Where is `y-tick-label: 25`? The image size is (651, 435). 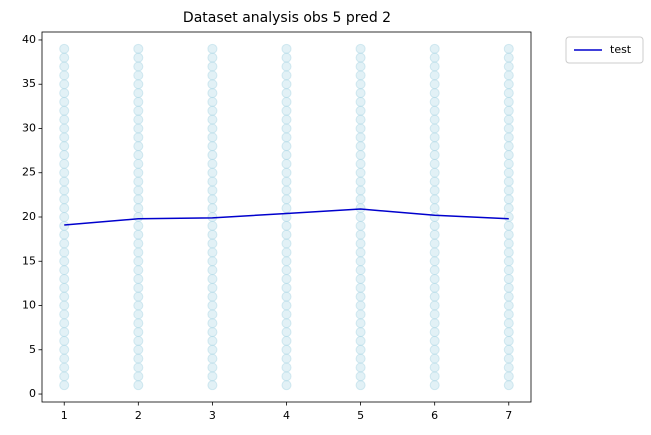
y-tick-label: 25 is located at coordinates (29, 172).